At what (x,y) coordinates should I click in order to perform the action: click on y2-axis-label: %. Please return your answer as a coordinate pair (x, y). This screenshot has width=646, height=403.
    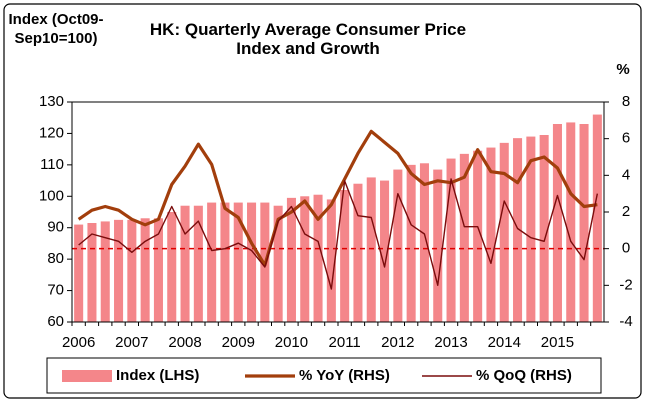
    Looking at the image, I should click on (623, 69).